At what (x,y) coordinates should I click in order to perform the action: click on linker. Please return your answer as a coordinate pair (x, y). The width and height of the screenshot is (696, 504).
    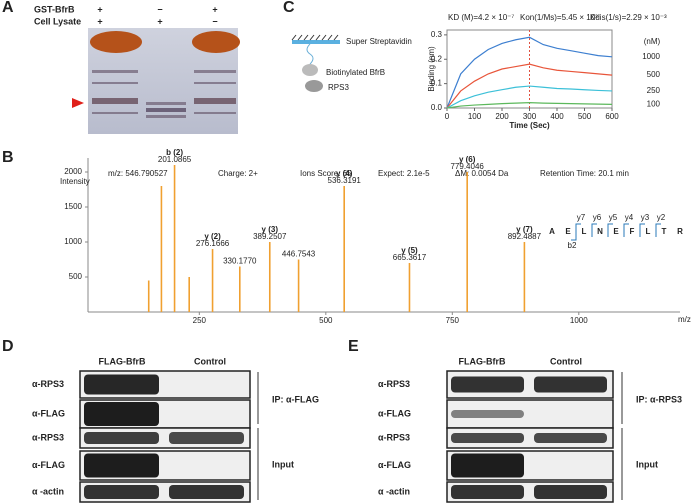
    Looking at the image, I should click on (310, 54).